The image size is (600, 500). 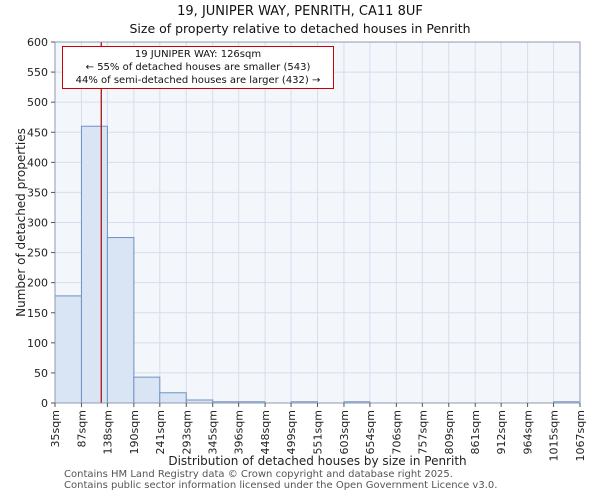 I want to click on y-tick-label: 250, so click(x=37, y=253).